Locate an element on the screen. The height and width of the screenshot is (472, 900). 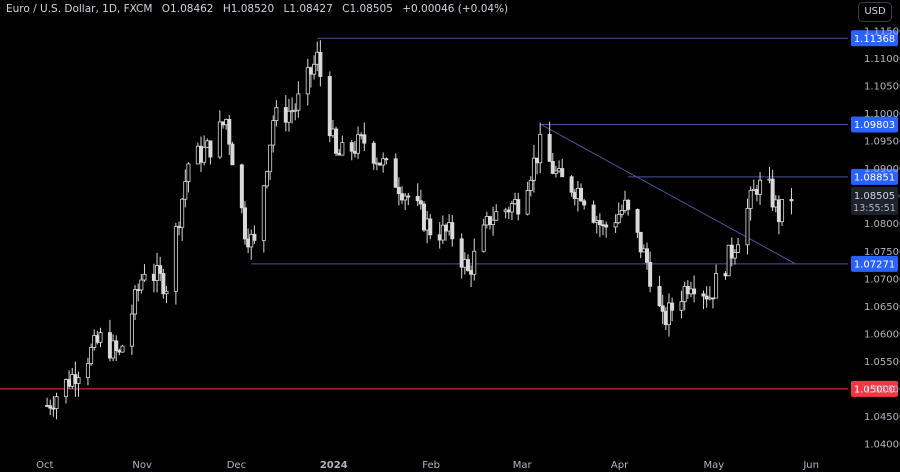
time-tick-label: Oct is located at coordinates (44, 465).